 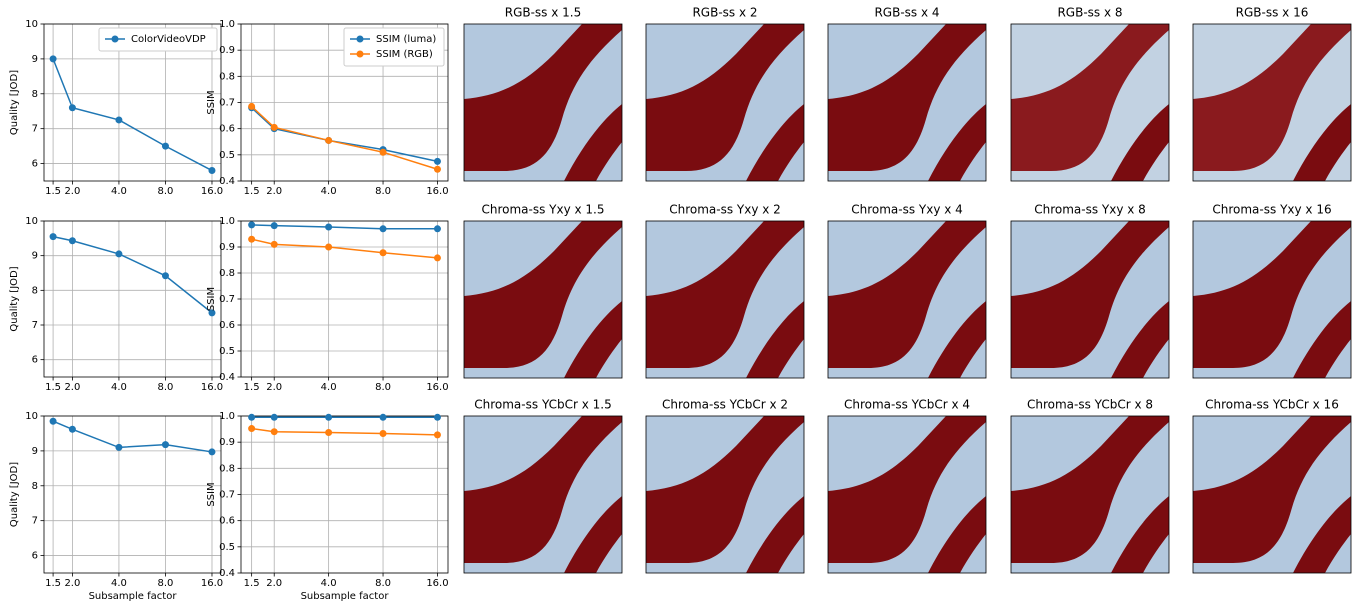 What do you see at coordinates (168, 39) in the screenshot?
I see `legend-label: ColorVideoVDP` at bounding box center [168, 39].